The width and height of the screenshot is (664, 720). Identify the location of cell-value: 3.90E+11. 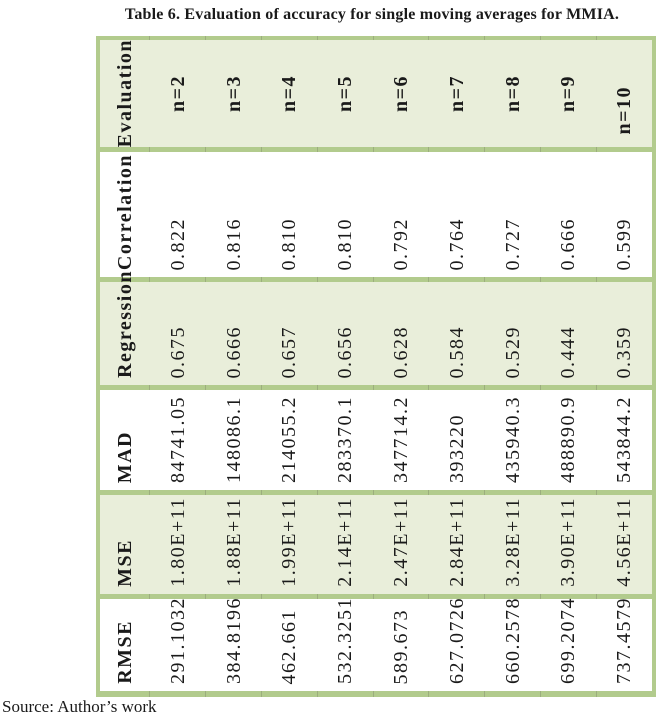
(568, 542).